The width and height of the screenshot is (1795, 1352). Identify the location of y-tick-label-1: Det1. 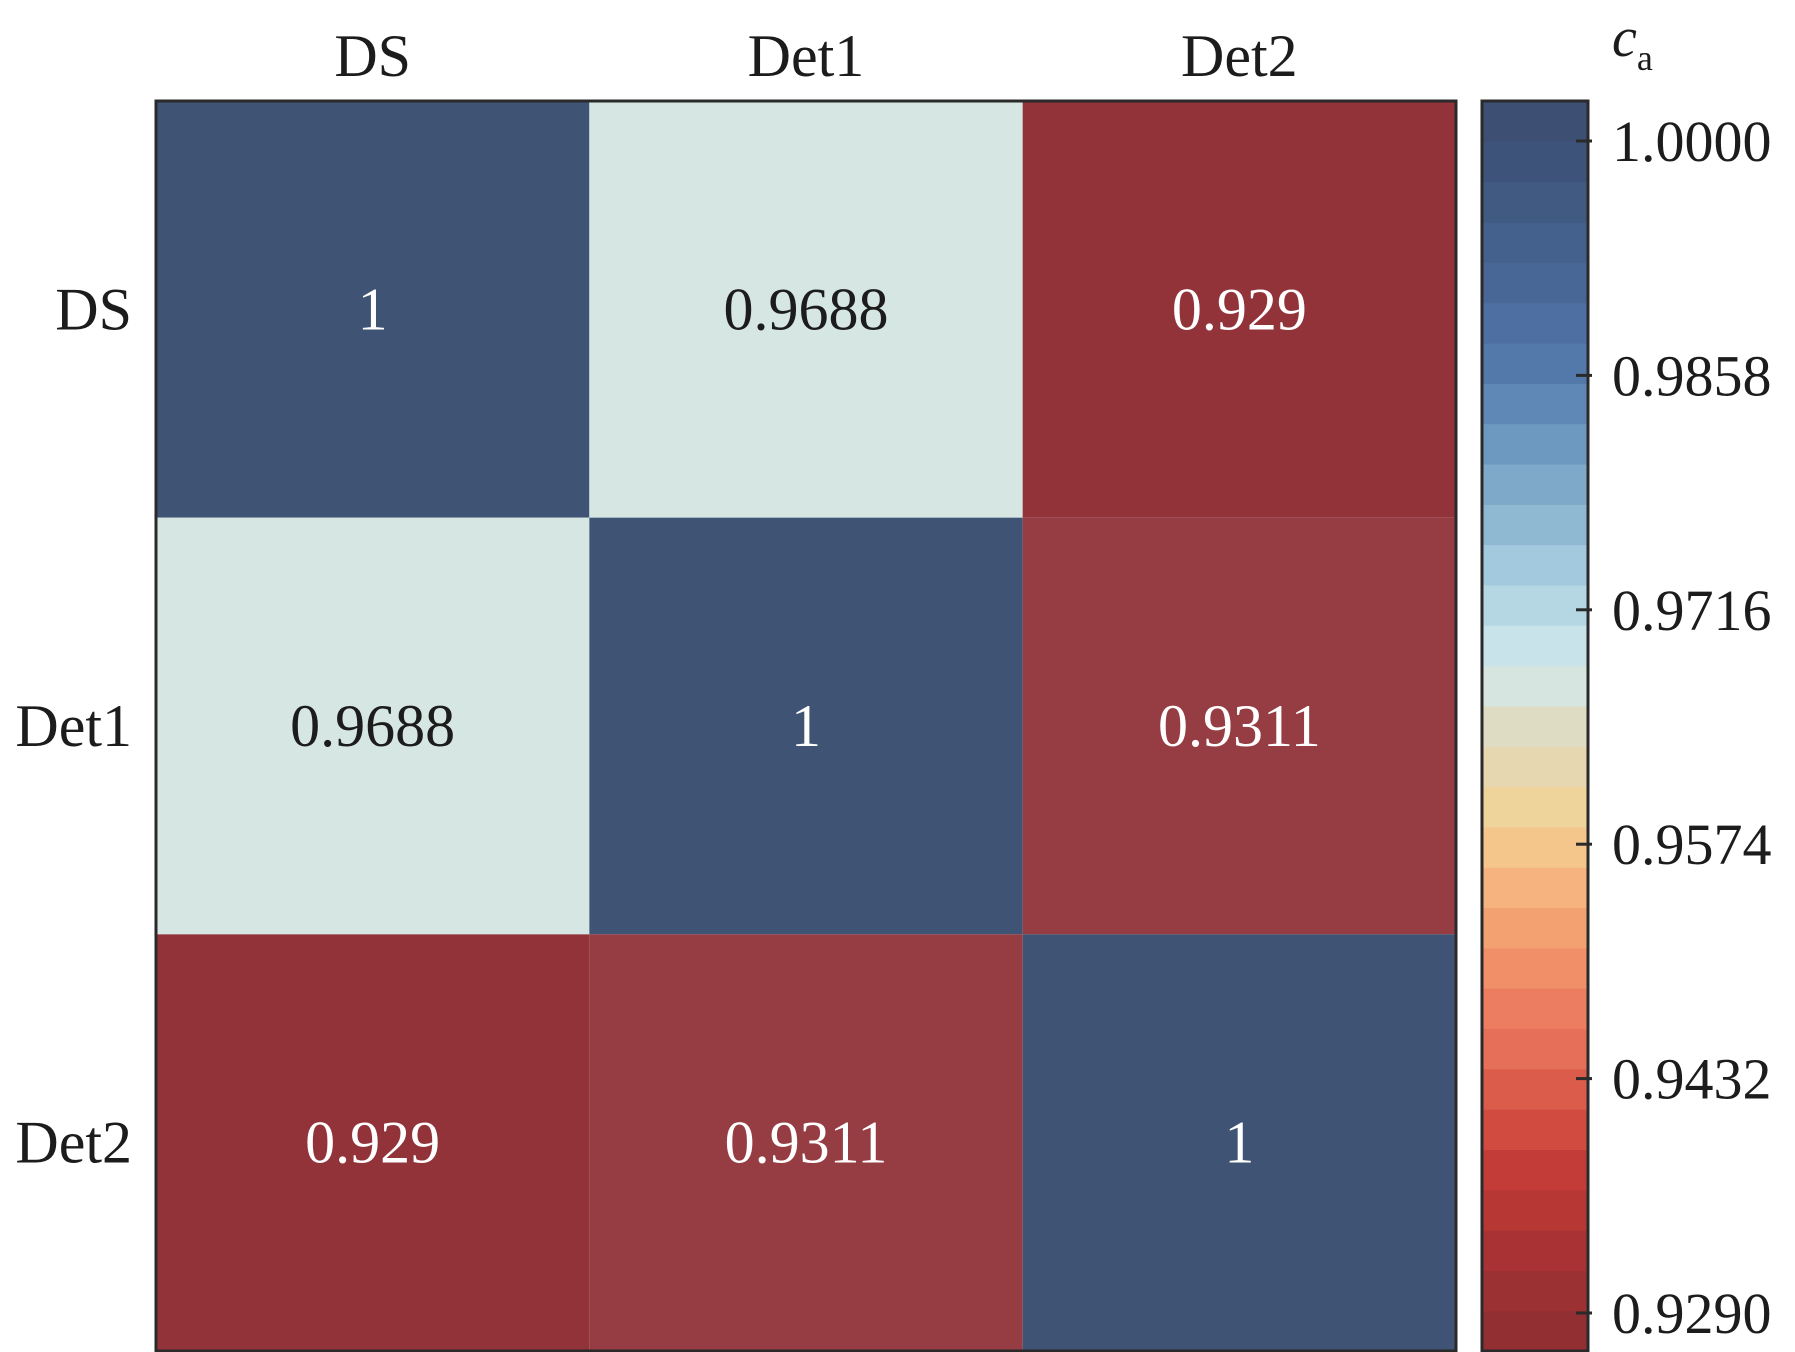
(73, 726).